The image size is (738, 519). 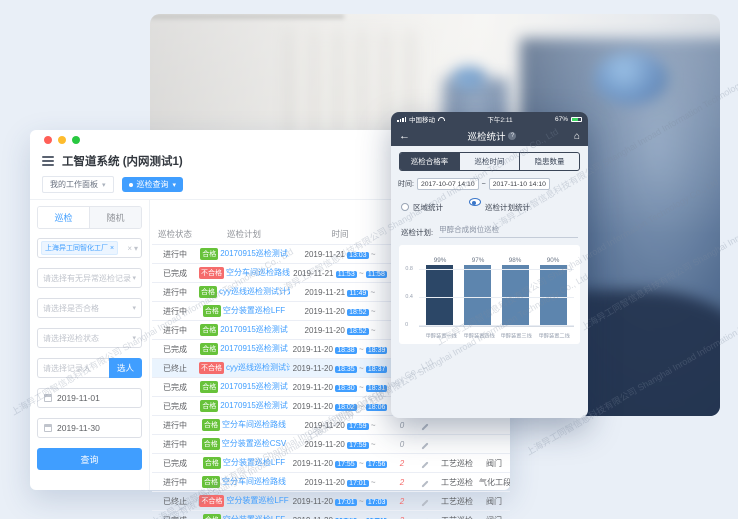 I want to click on factory-tag-label: 上海异工同智化工厂, so click(x=76, y=248).